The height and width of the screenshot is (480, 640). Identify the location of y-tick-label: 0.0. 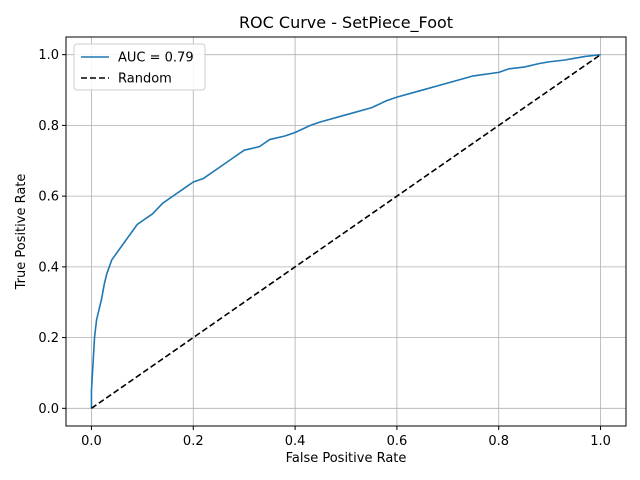
(48, 409).